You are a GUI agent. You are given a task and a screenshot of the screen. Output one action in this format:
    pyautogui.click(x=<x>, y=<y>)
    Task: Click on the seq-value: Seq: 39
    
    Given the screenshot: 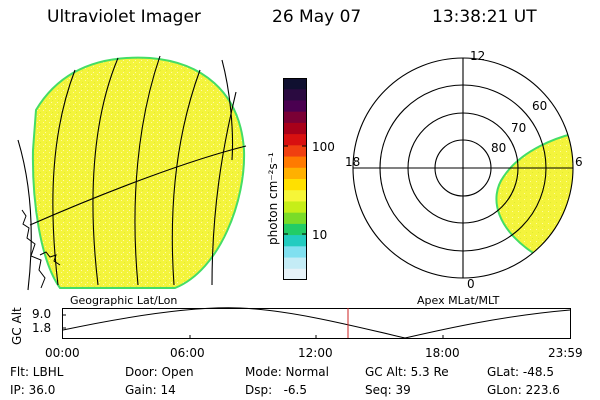 What is the action you would take?
    pyautogui.click(x=388, y=390)
    